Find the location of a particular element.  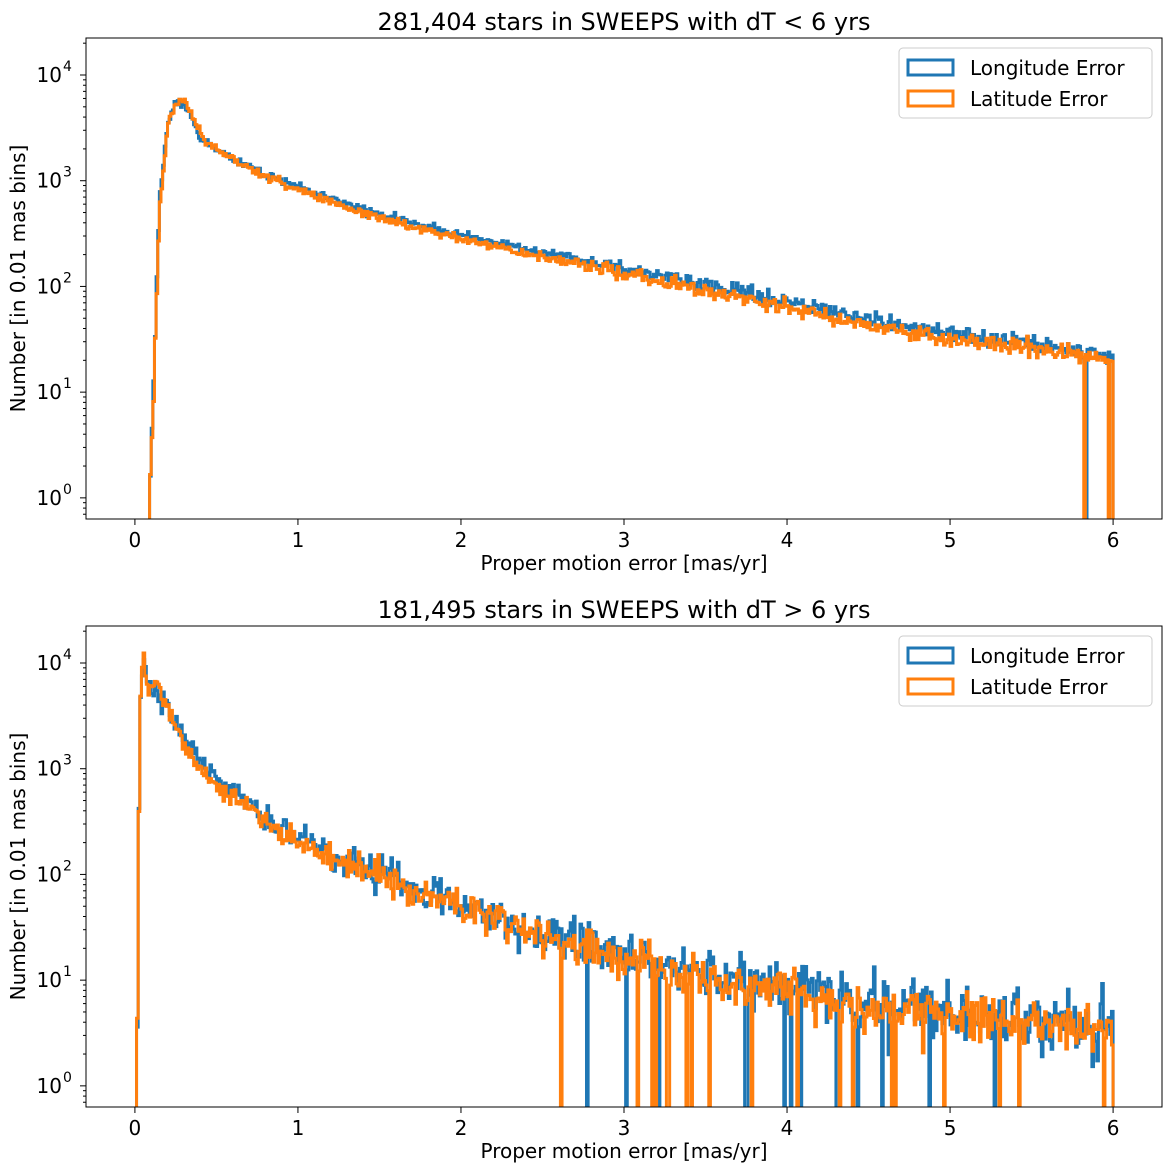

chart-title: 181,495 stars in SWEEPS with dT > 6 yrs is located at coordinates (624, 610).